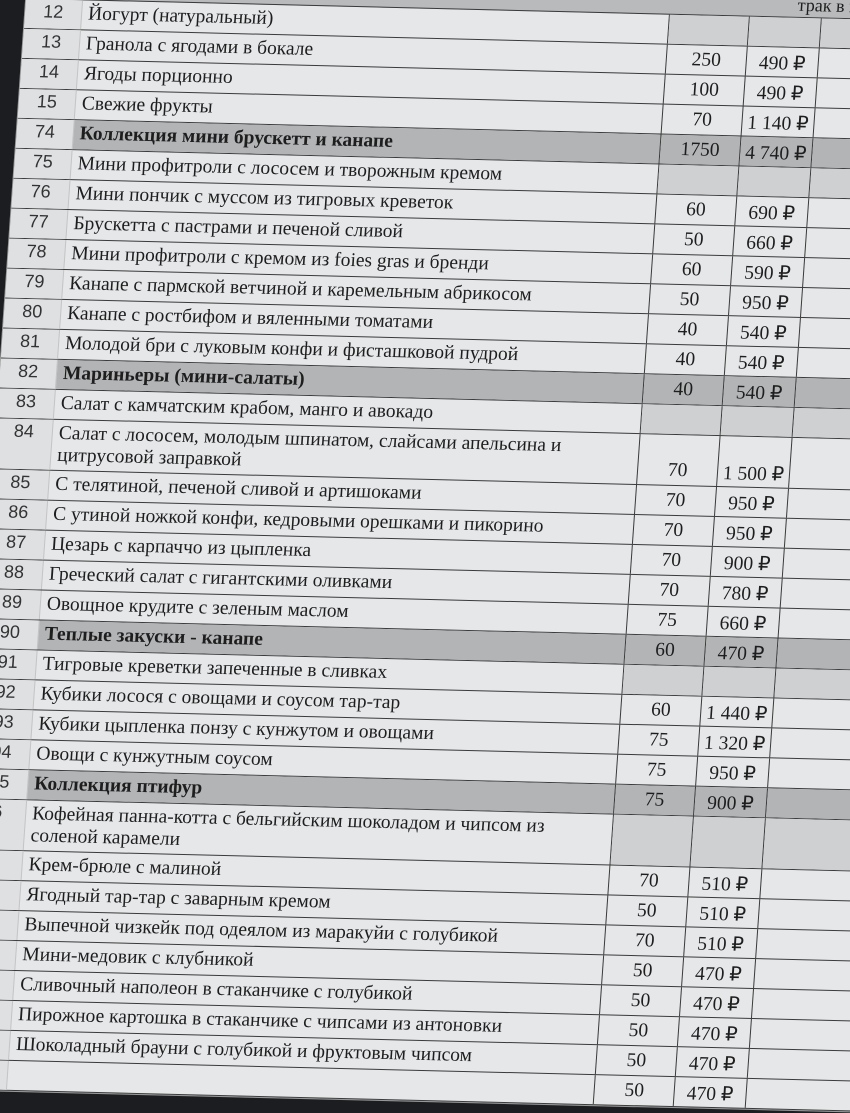 This screenshot has width=850, height=1113. Describe the element at coordinates (18, 694) in the screenshot. I see `row-number: 92` at that location.